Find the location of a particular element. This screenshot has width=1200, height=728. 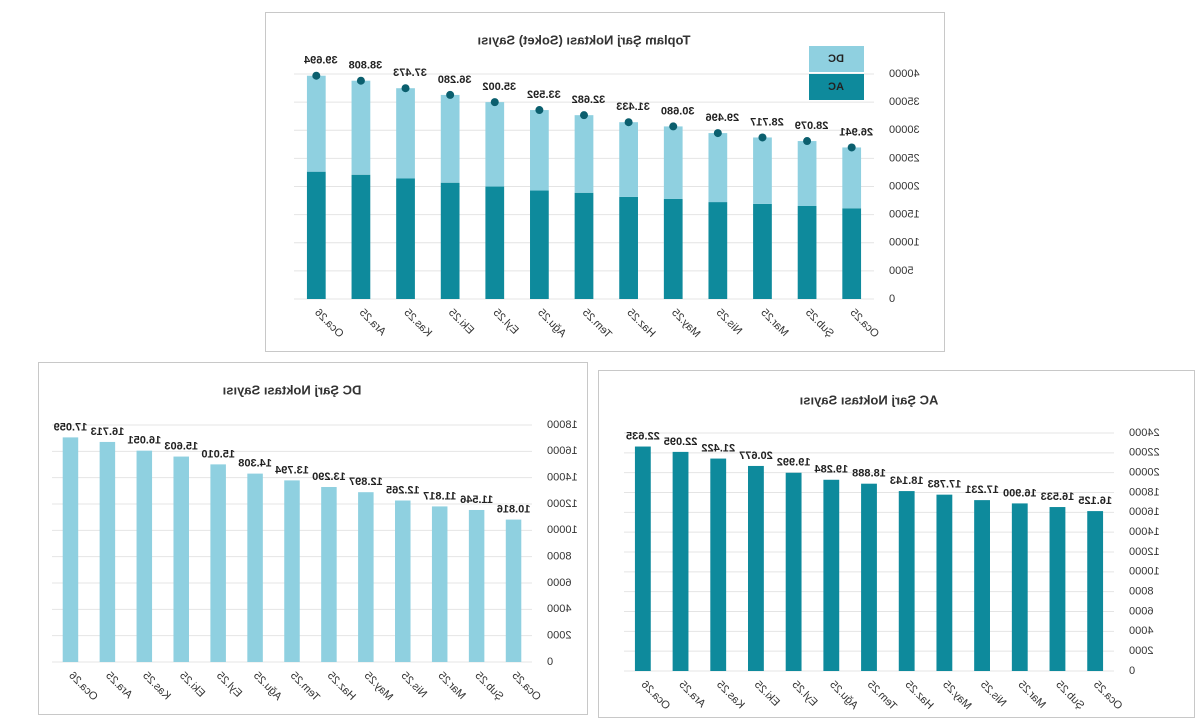

value-label: 16.125 is located at coordinates (1095, 501).